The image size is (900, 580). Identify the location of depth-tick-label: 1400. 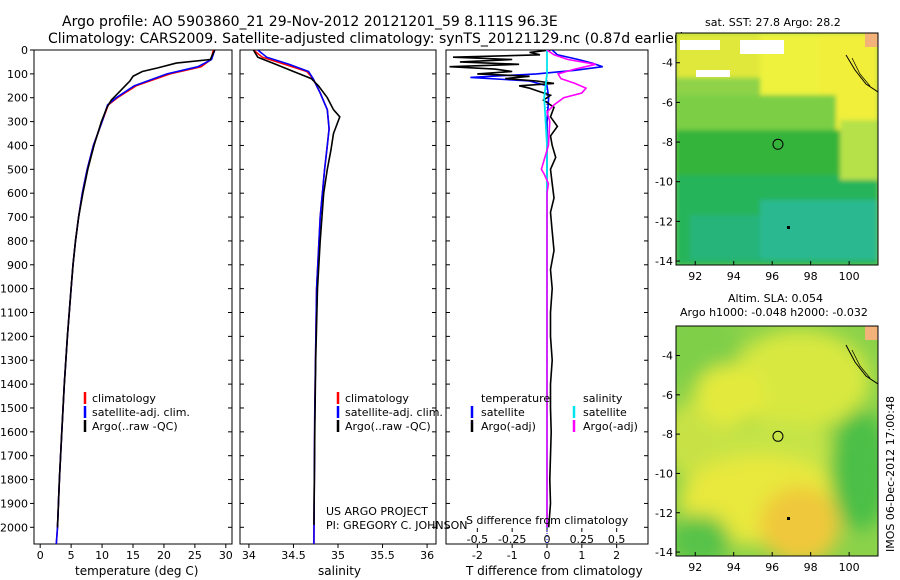
(14, 384).